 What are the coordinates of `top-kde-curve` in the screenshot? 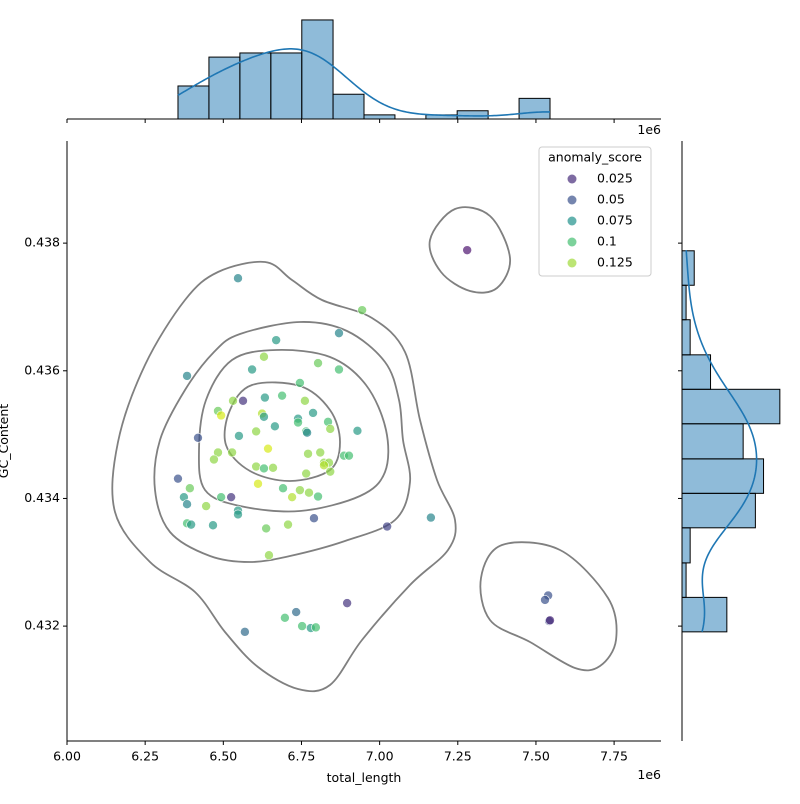 It's located at (364, 82).